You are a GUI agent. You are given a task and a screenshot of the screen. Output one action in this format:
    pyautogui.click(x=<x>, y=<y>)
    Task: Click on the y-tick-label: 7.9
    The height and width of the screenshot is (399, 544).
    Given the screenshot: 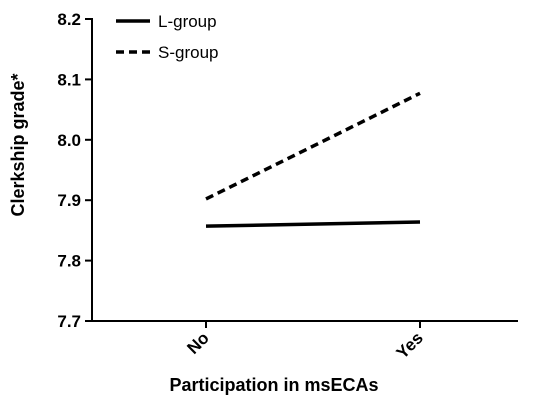 What is the action you would take?
    pyautogui.click(x=69, y=200)
    